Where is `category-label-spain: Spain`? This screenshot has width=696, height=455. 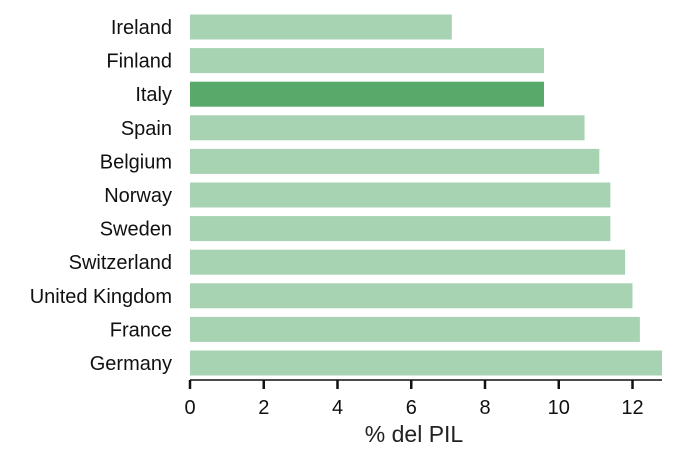
category-label-spain: Spain is located at coordinates (146, 129).